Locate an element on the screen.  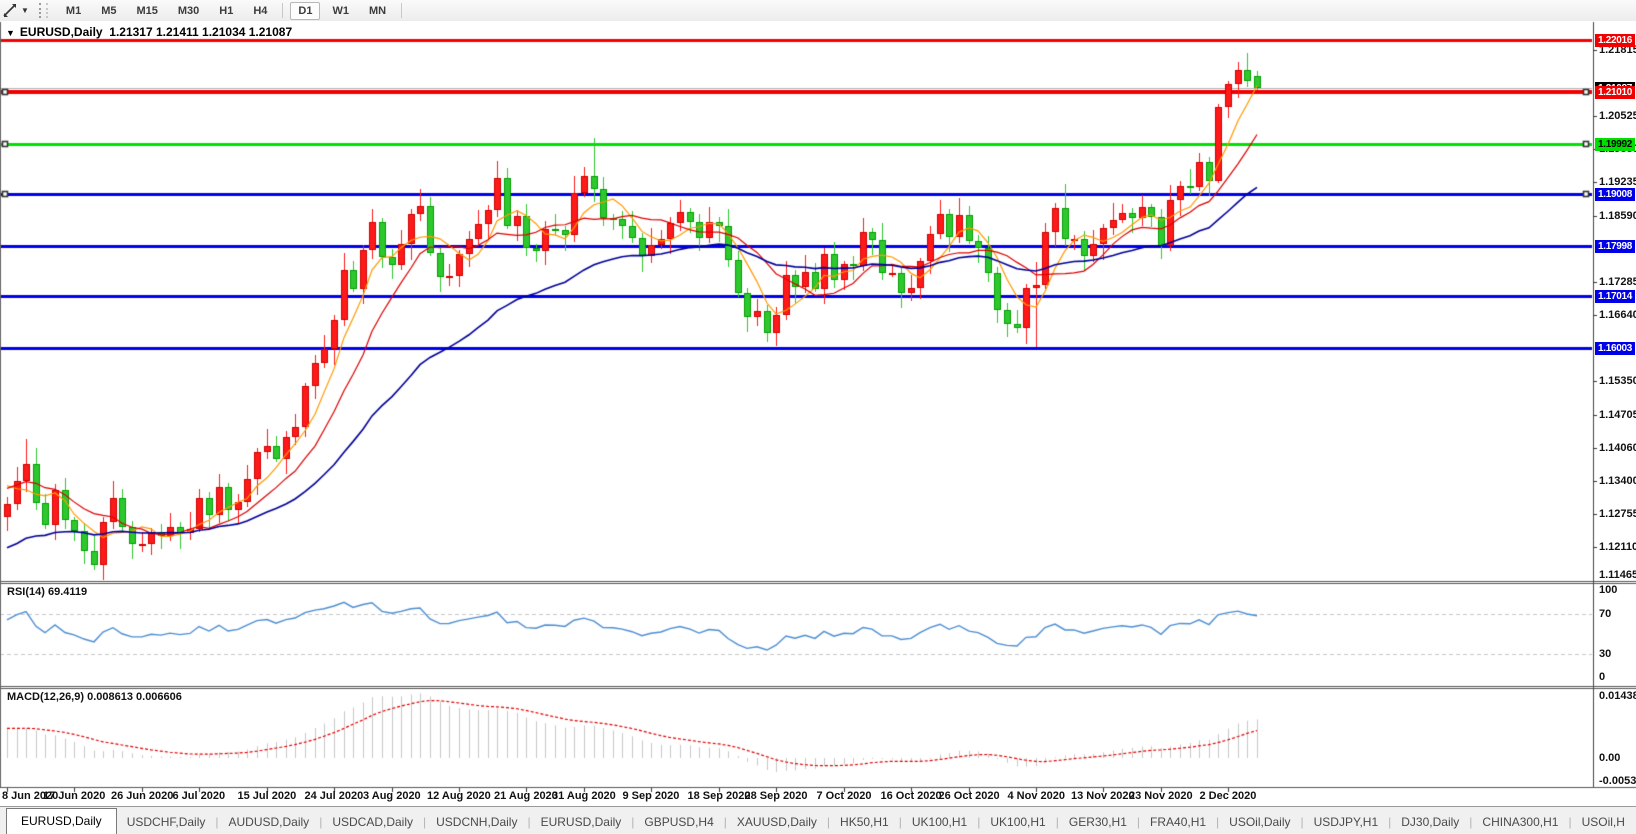
date-axis-label: 2 Dec 2020 is located at coordinates (1228, 796).